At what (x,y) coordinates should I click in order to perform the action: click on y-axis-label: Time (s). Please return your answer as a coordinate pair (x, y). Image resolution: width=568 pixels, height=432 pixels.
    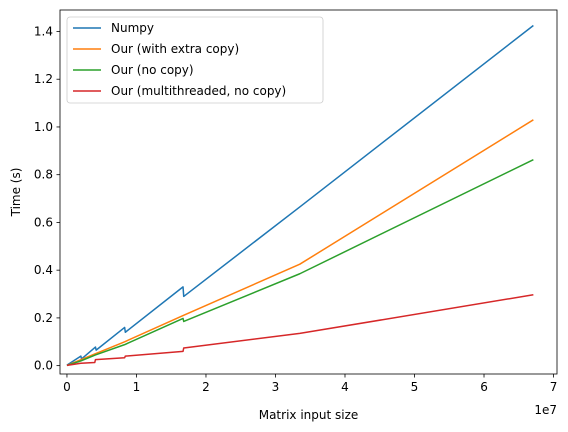
    Looking at the image, I should click on (16, 193).